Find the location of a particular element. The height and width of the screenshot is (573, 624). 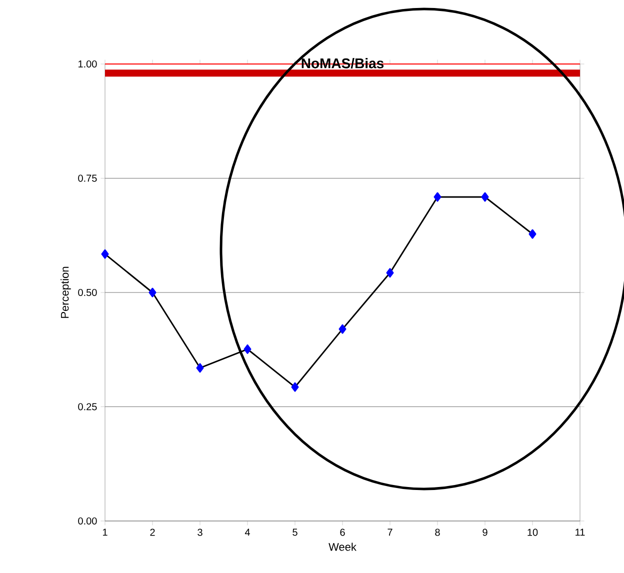

x-tick-label: 3 is located at coordinates (200, 532).